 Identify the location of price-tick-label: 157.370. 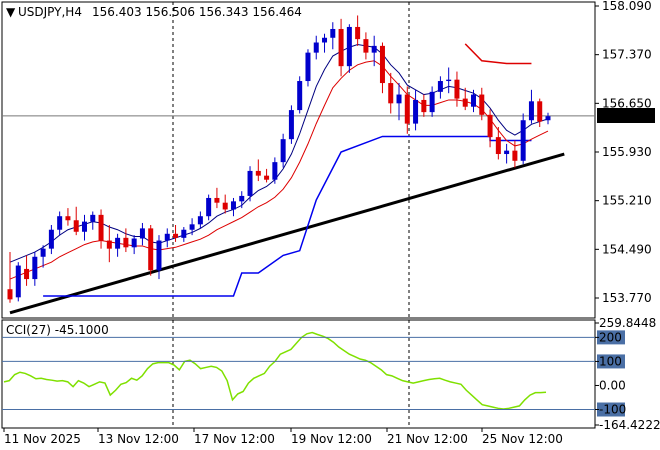
(627, 55).